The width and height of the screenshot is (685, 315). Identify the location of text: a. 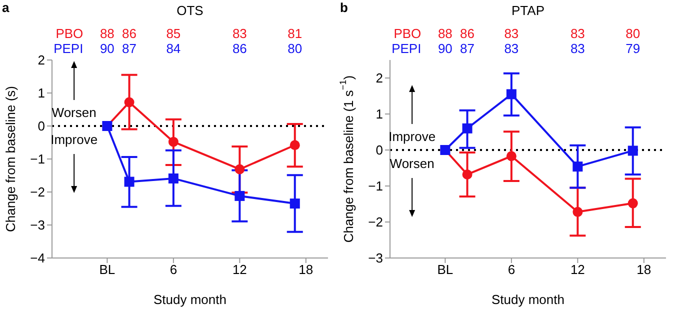
(6, 7).